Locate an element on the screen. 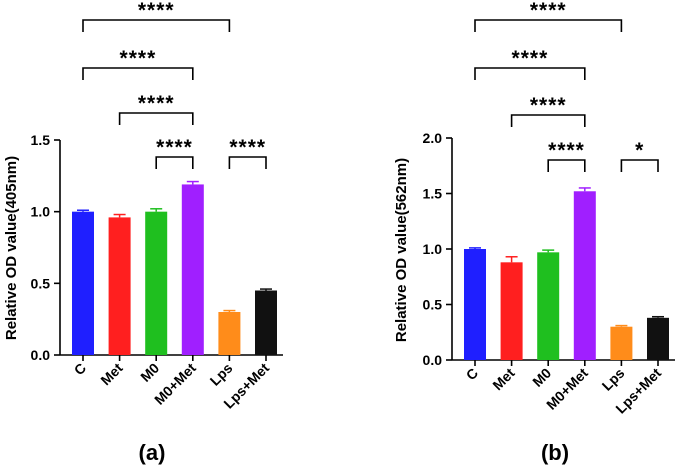  panel-a-bar-m0 is located at coordinates (156, 283).